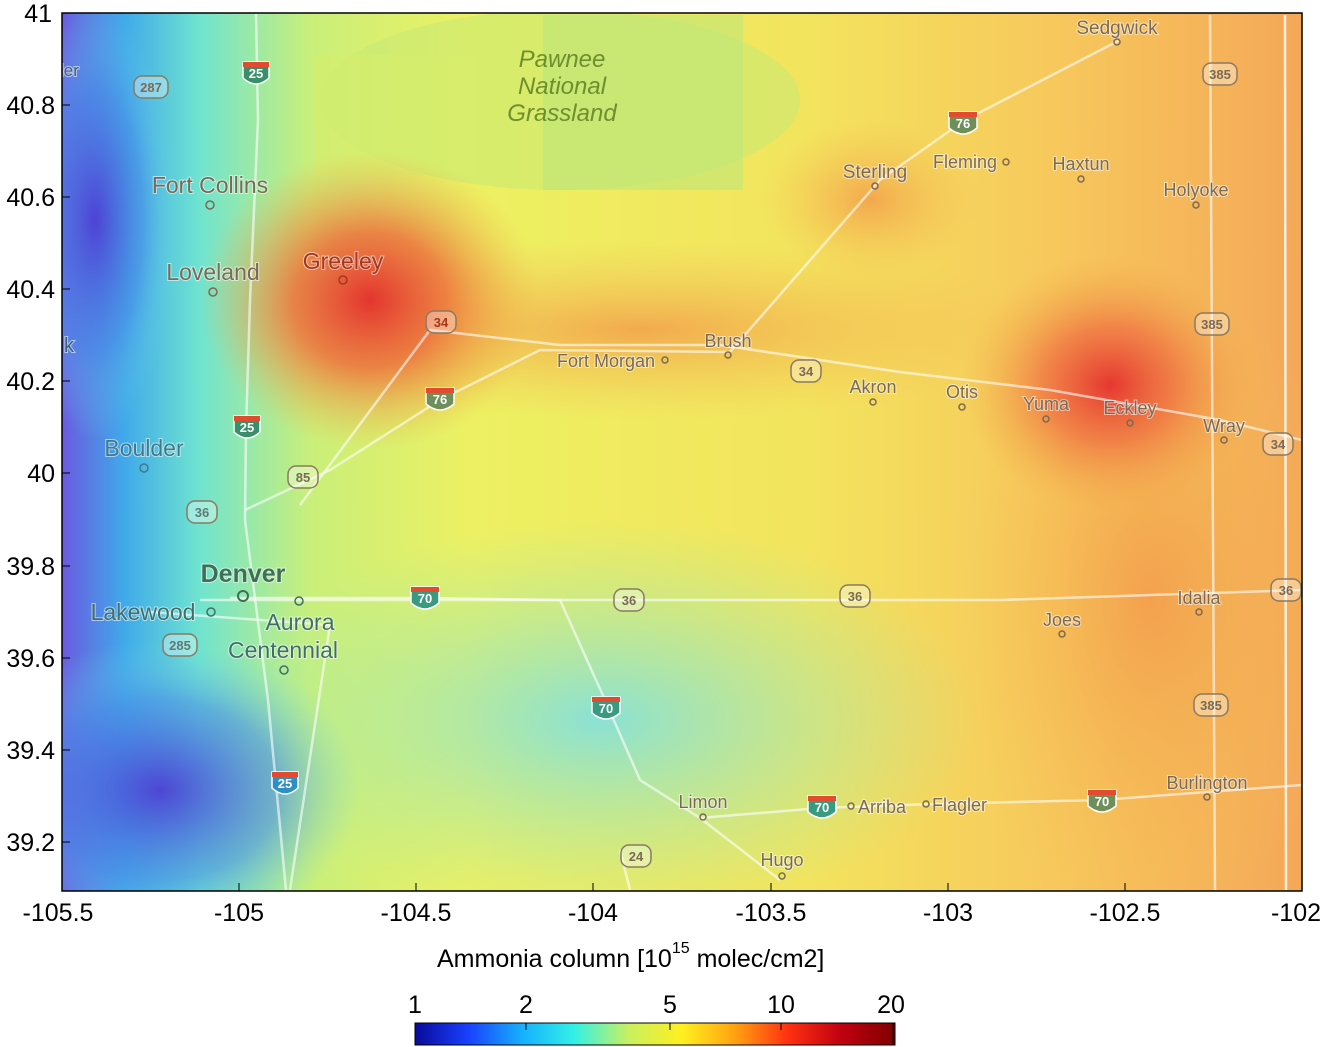 This screenshot has height=1047, width=1325. What do you see at coordinates (239, 913) in the screenshot?
I see `x-tick-label: -105` at bounding box center [239, 913].